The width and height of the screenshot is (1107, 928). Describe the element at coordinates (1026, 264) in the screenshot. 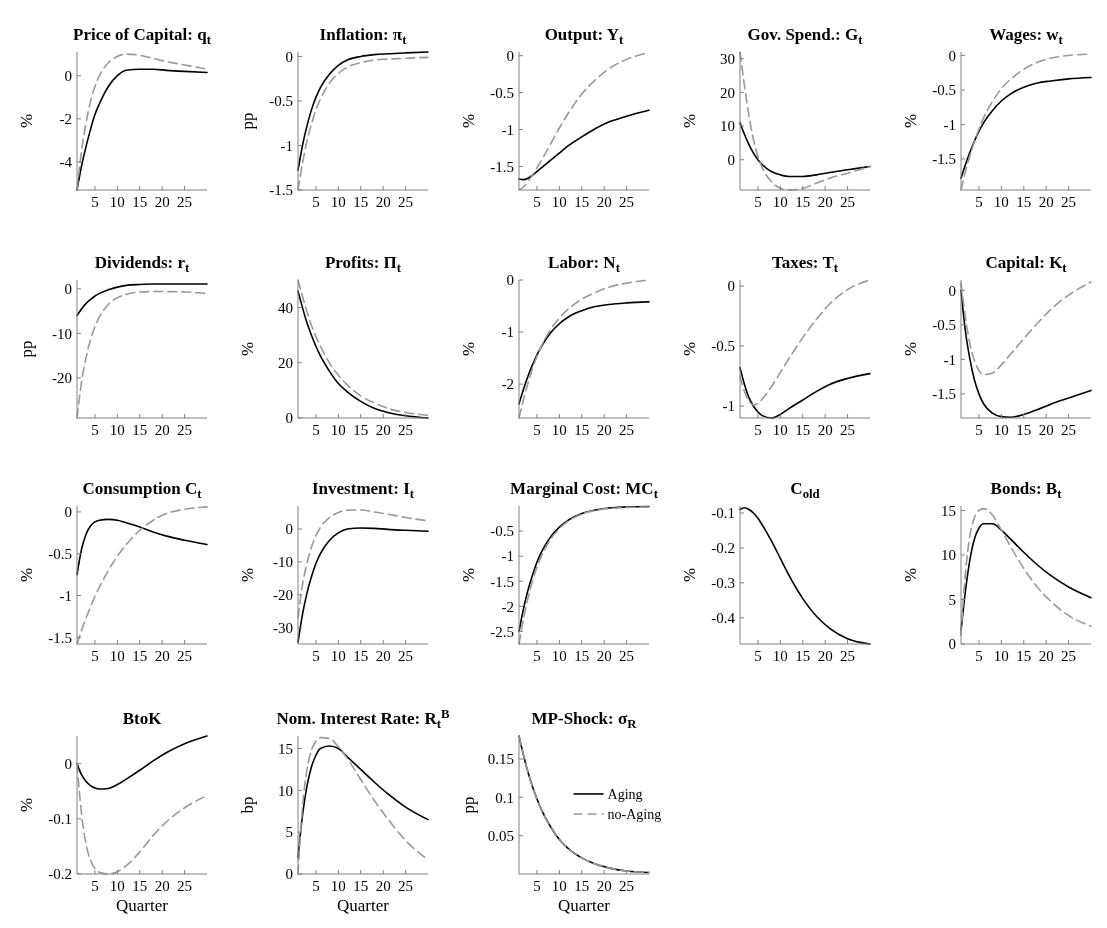

I see `chart-title: Capital: K$_{t}$` at that location.